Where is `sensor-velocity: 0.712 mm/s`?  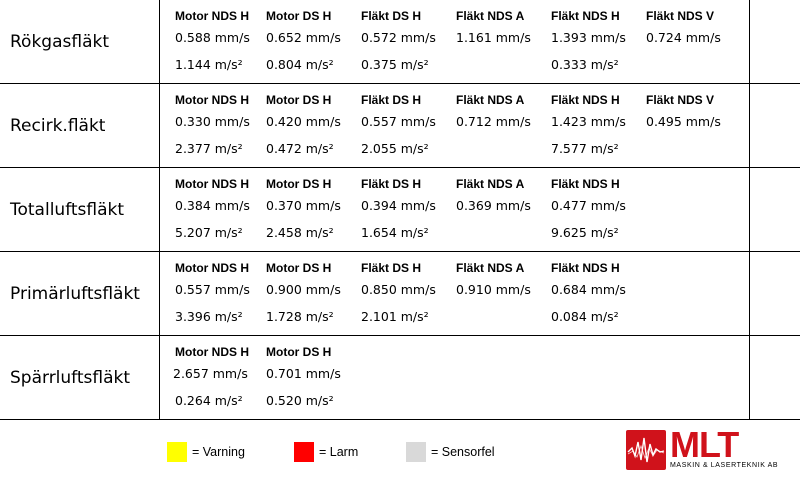 sensor-velocity: 0.712 mm/s is located at coordinates (493, 121).